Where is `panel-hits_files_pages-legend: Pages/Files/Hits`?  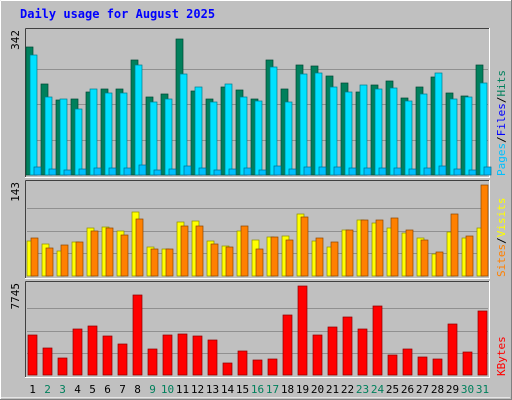
panel-hits_files_pages-legend: Pages/Files/Hits is located at coordinates (501, 123).